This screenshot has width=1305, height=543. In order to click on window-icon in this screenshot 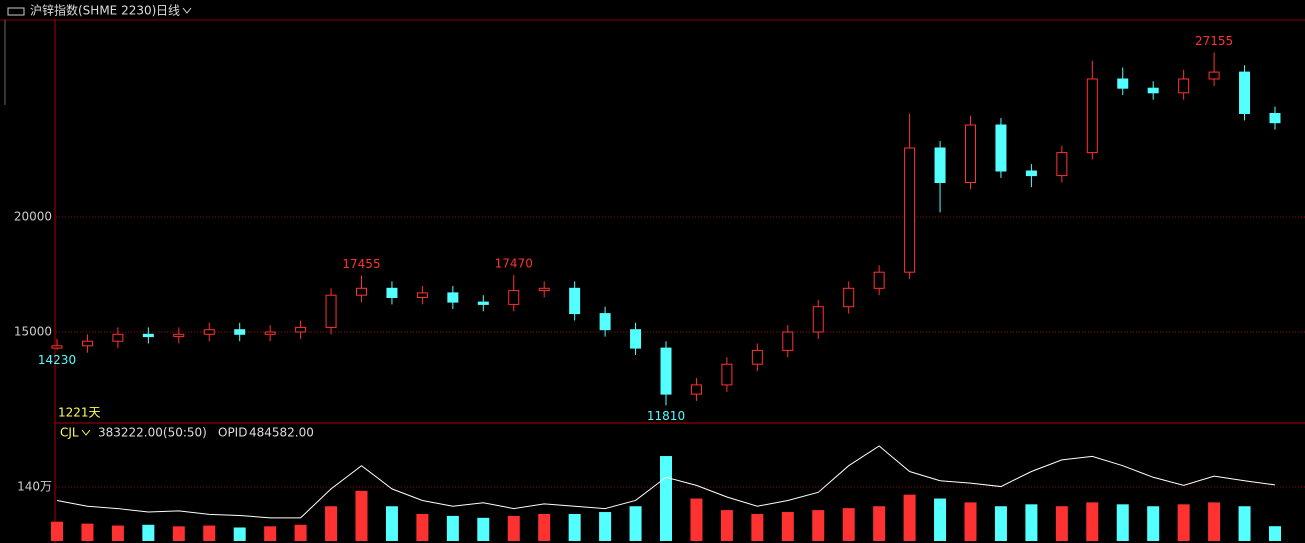, I will do `click(16, 11)`.